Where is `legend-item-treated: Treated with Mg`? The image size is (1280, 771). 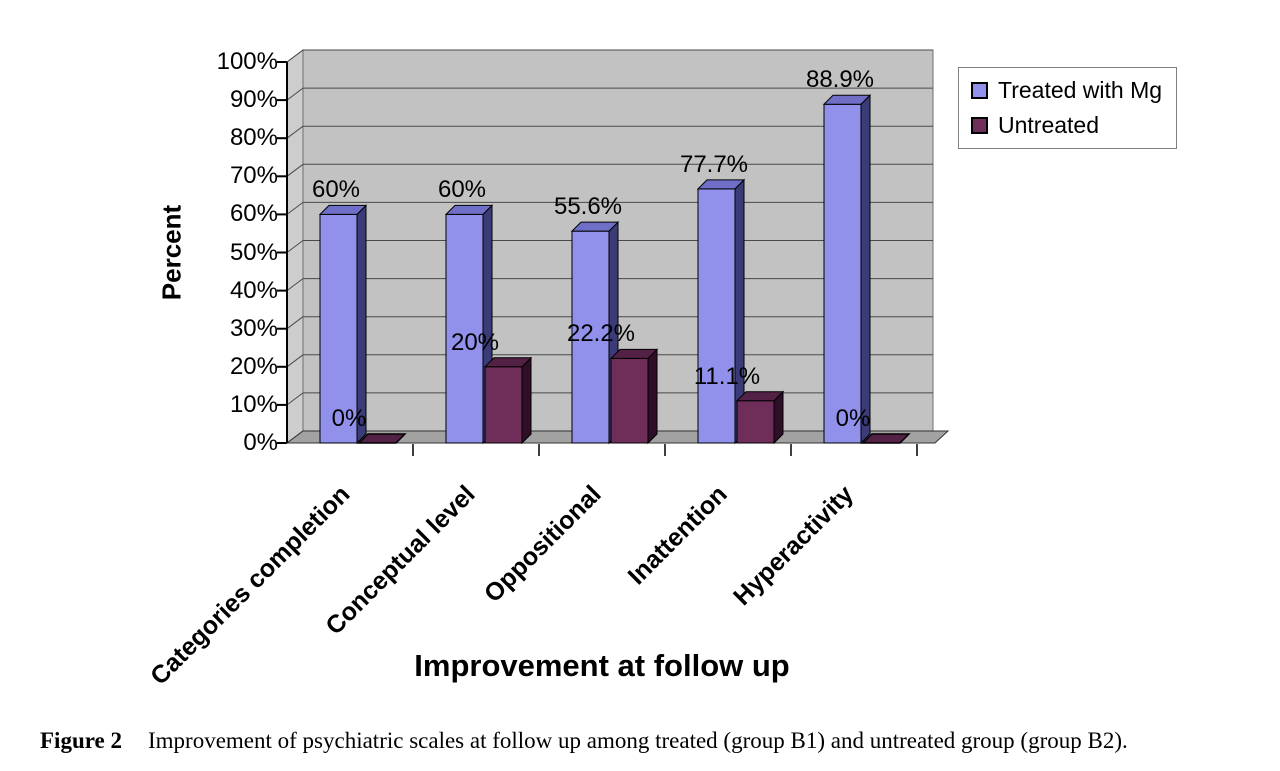
legend-item-treated: Treated with Mg is located at coordinates (1073, 90).